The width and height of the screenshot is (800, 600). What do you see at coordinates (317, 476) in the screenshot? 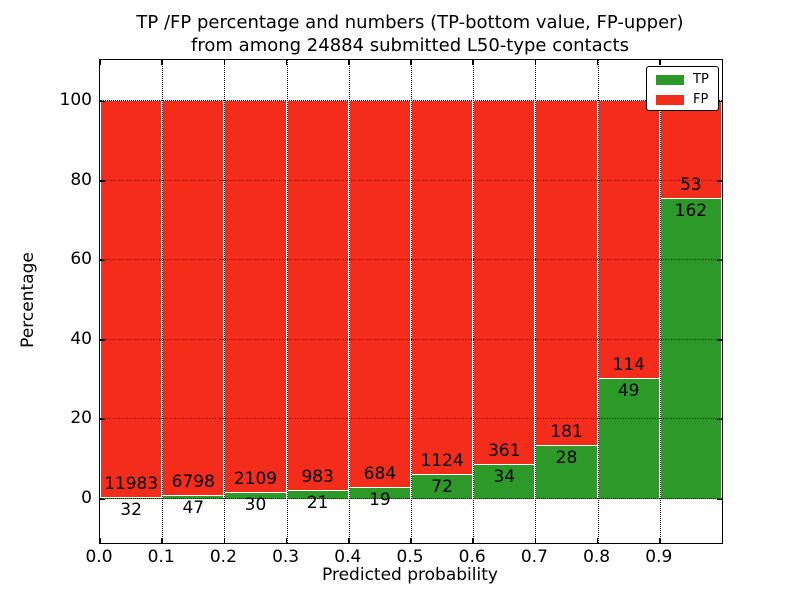
I see `fp-count-label: 983` at bounding box center [317, 476].